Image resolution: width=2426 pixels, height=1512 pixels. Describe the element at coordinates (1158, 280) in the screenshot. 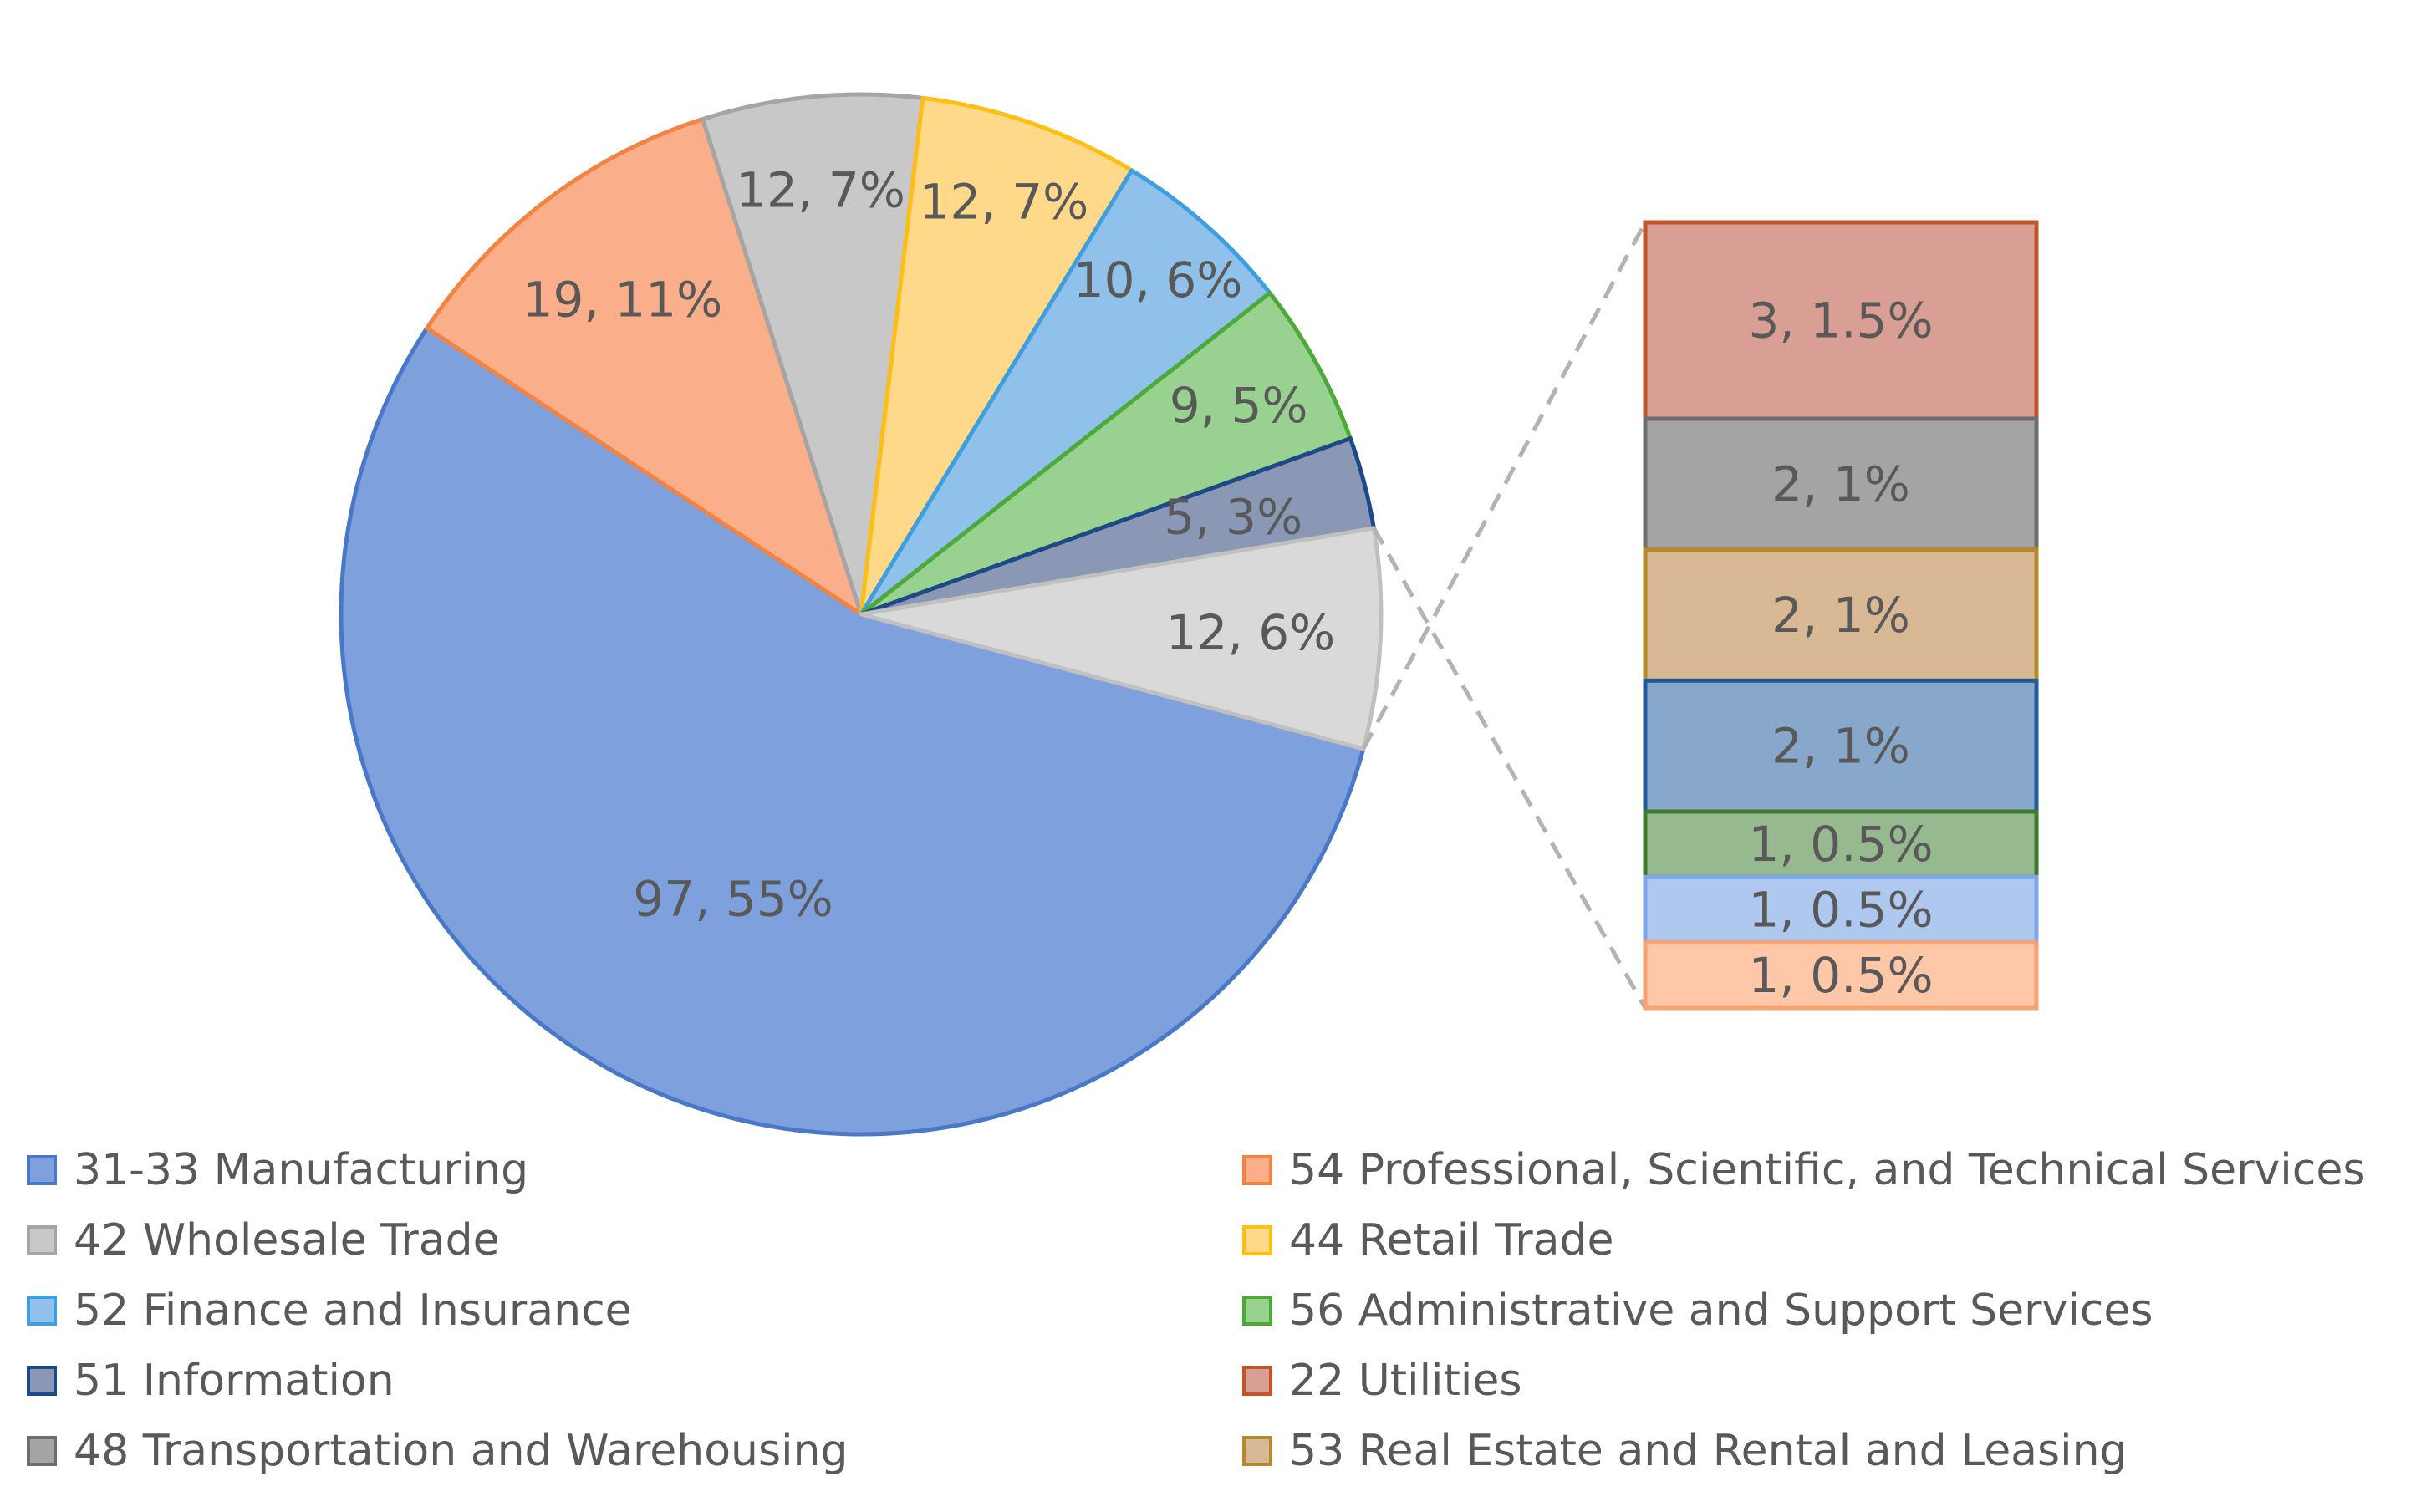

I see `pie-slice-label: 10, 6%` at that location.